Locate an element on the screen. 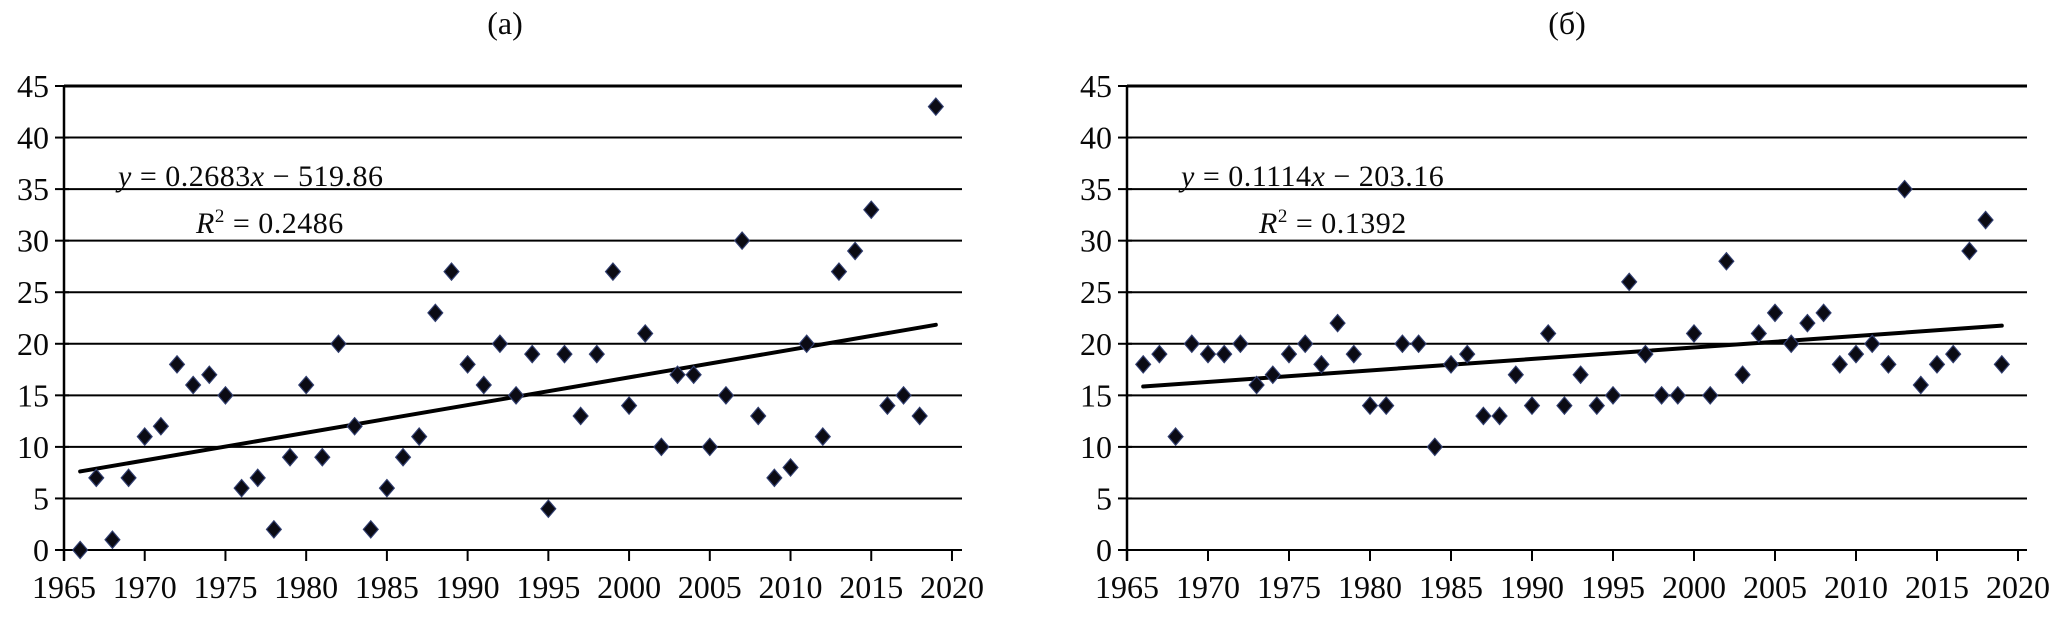 Image resolution: width=2070 pixels, height=631 pixels. y-axis-label: 40 is located at coordinates (33, 138).